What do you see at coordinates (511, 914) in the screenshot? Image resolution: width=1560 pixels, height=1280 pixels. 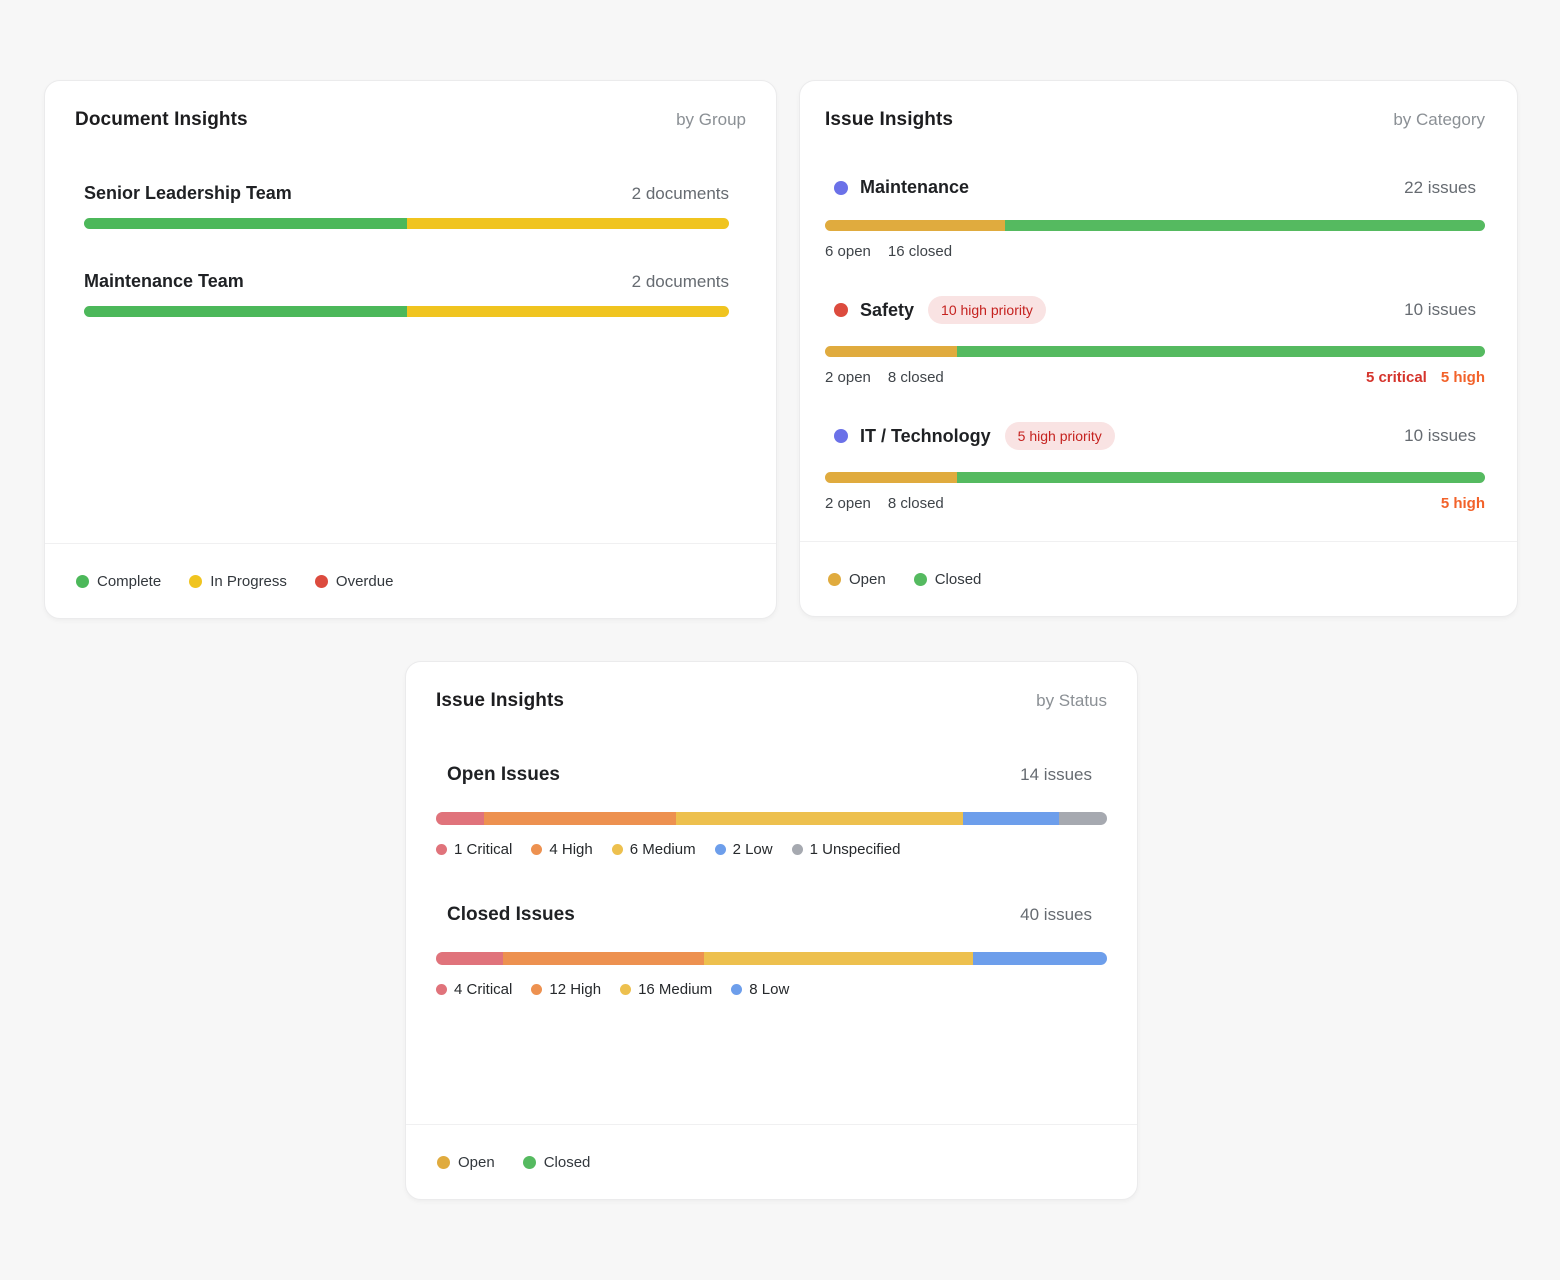 I see `row-label: Closed Issues` at bounding box center [511, 914].